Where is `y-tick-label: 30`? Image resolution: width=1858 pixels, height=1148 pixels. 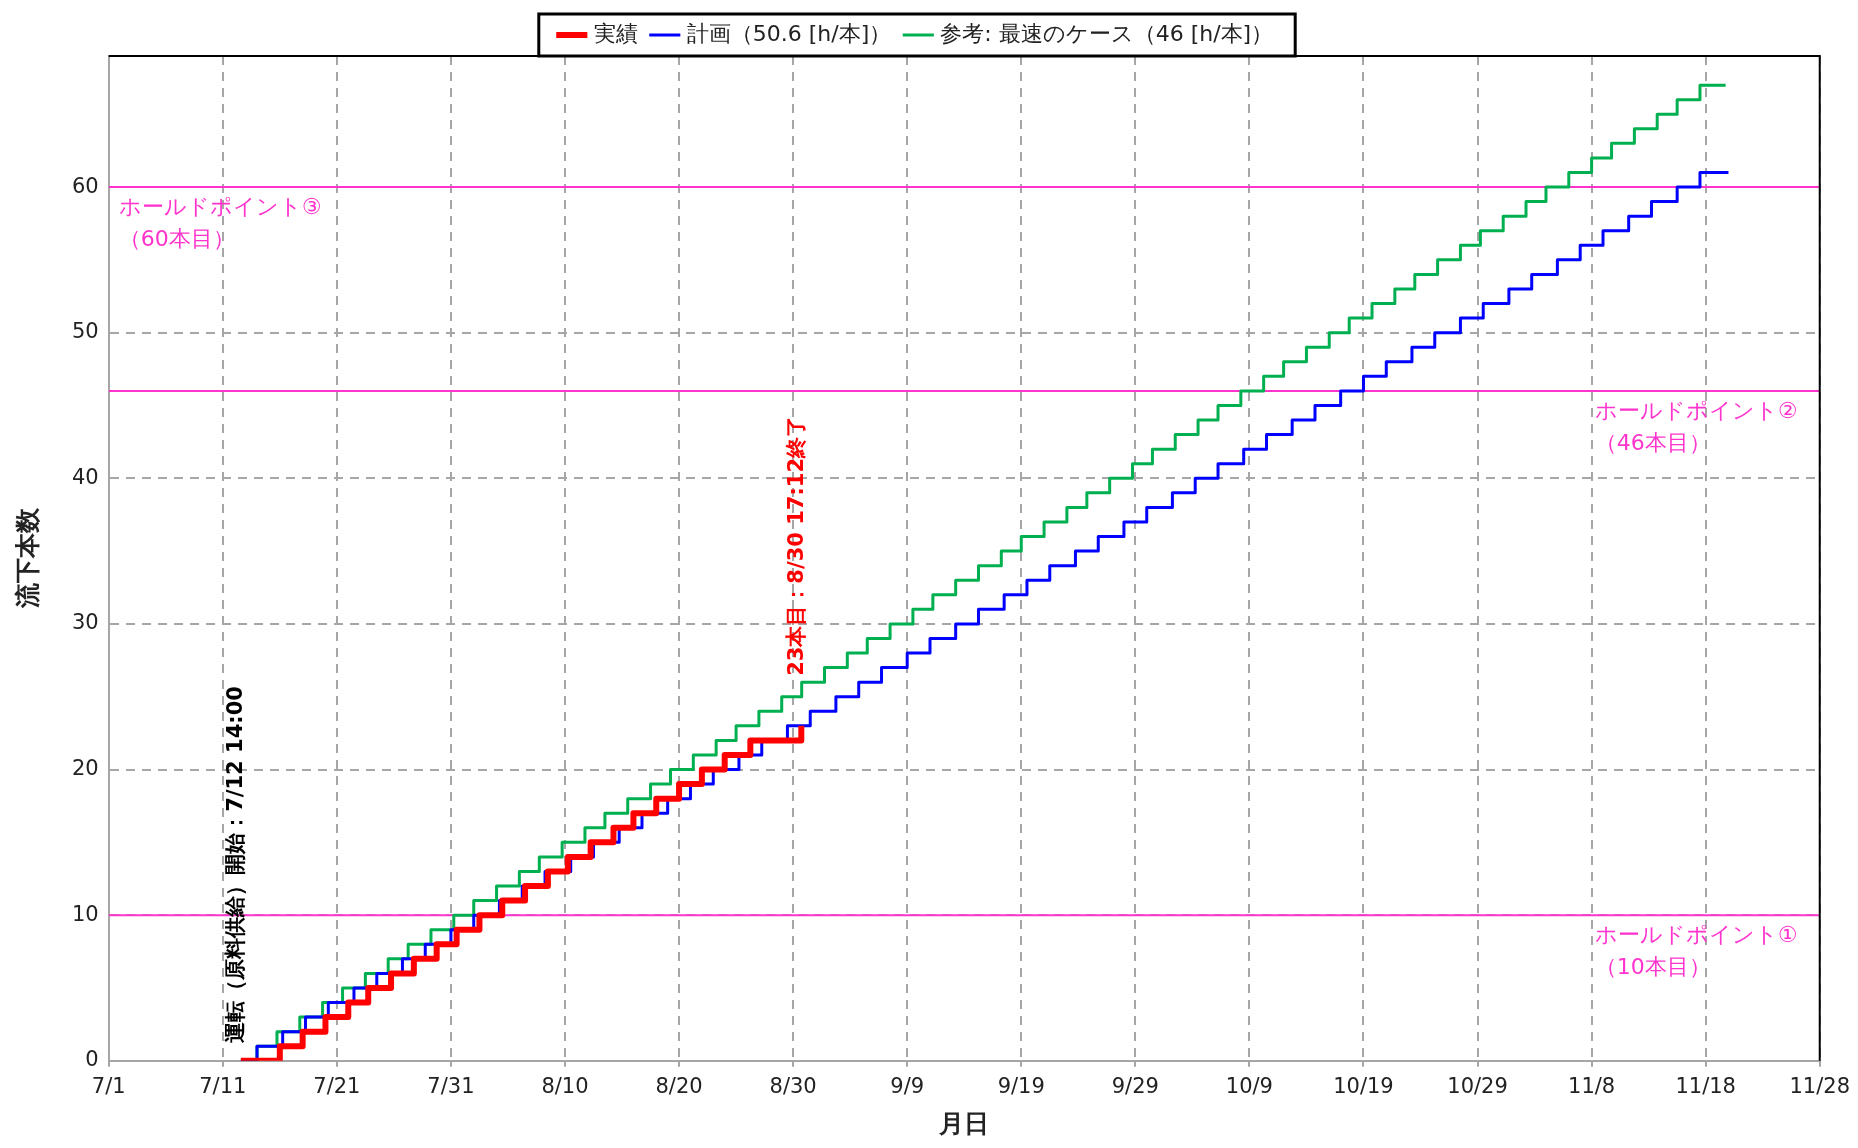
y-tick-label: 30 is located at coordinates (85, 622).